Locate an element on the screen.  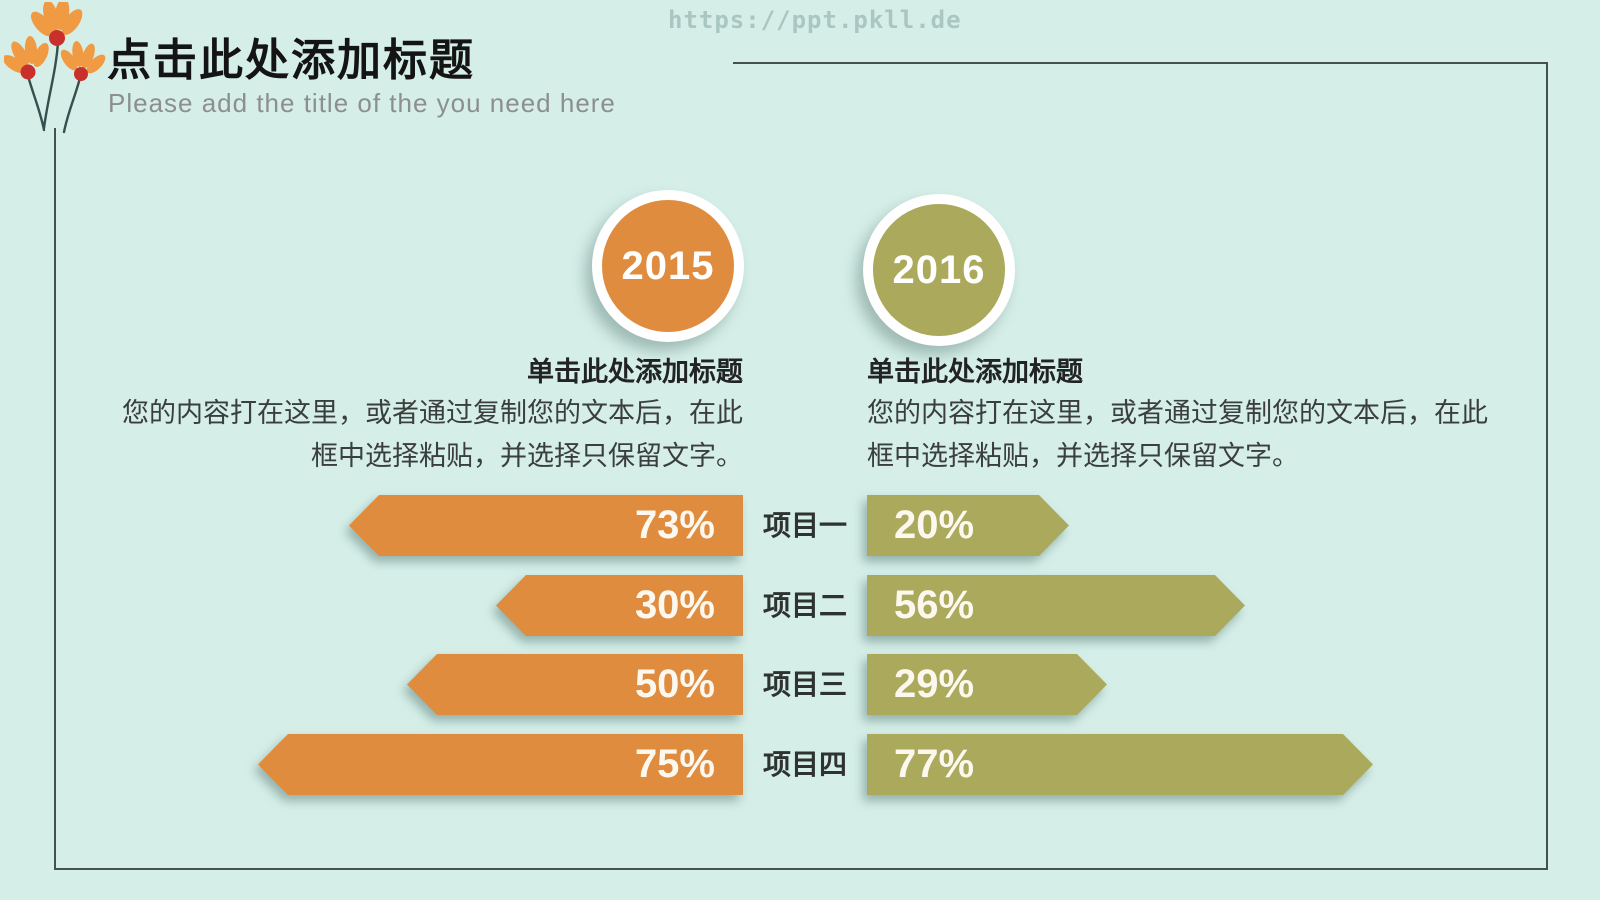
bar-2016-项目三: 29% is located at coordinates (987, 684).